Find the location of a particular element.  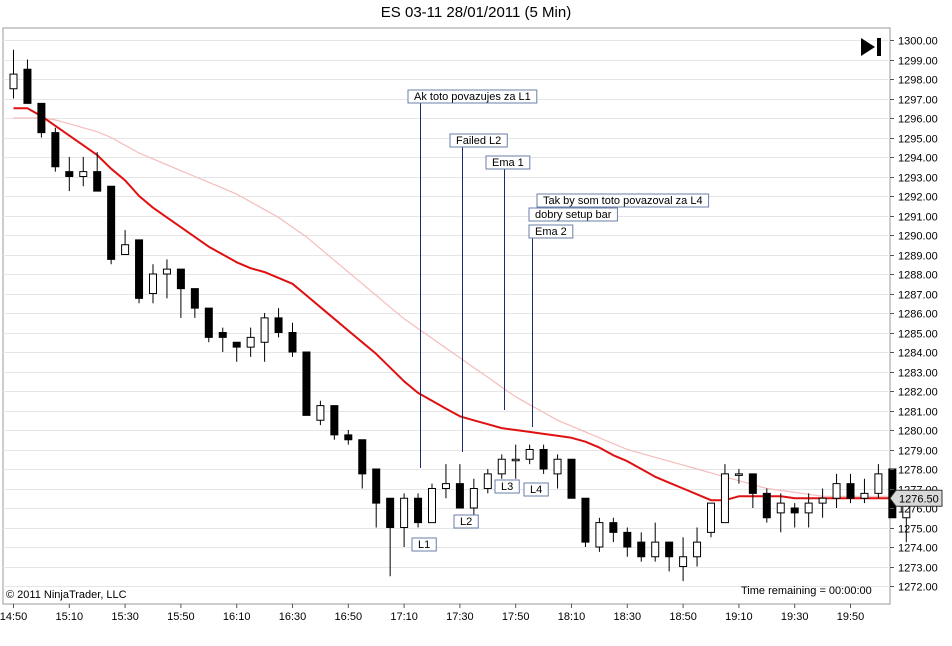

last-price-box is located at coordinates (916, 498).